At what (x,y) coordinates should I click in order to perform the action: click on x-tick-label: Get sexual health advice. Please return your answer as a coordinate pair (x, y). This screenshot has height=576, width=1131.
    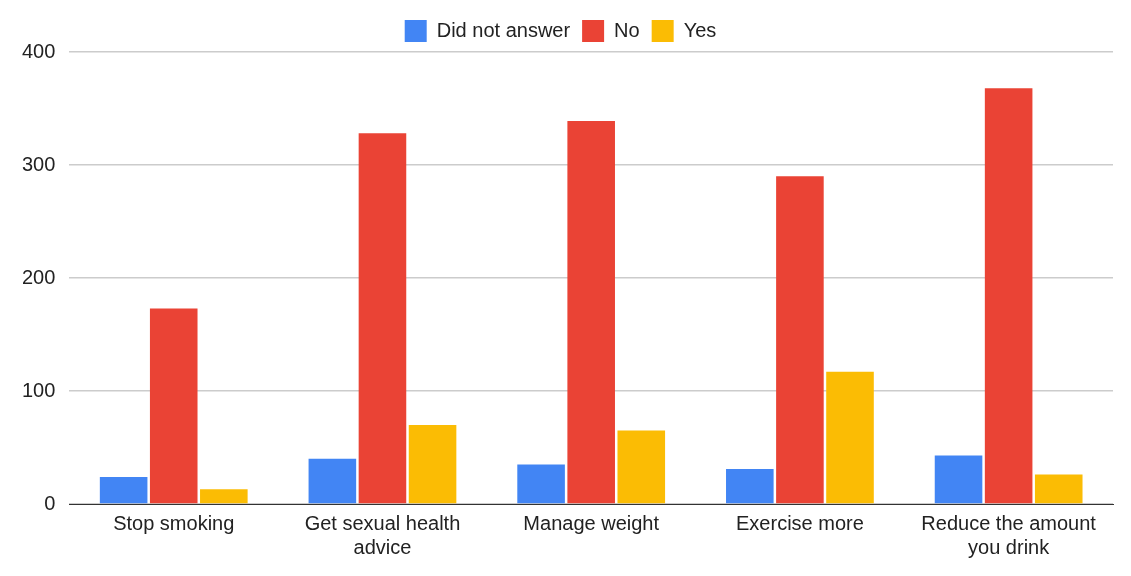
    Looking at the image, I should click on (382, 534).